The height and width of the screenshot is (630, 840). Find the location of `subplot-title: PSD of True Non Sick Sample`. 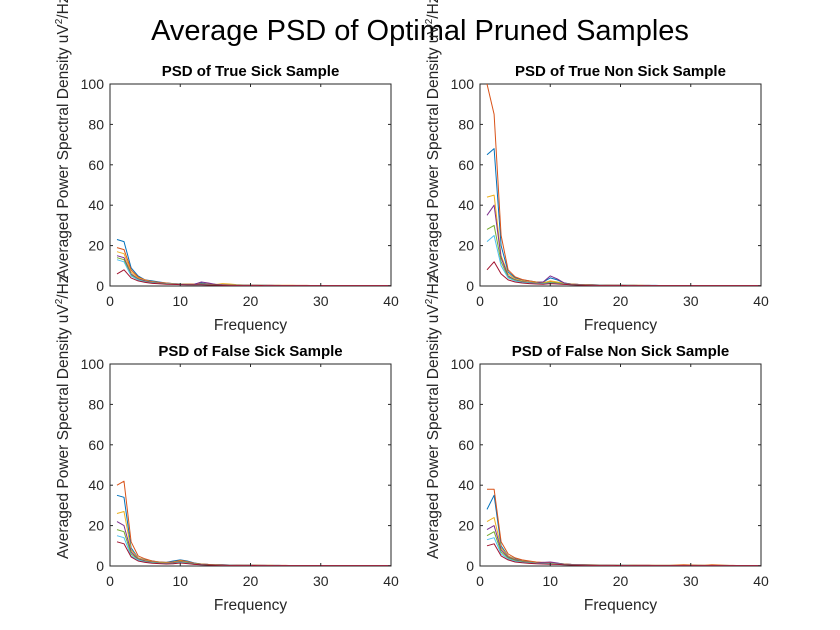

subplot-title: PSD of True Non Sick Sample is located at coordinates (620, 71).